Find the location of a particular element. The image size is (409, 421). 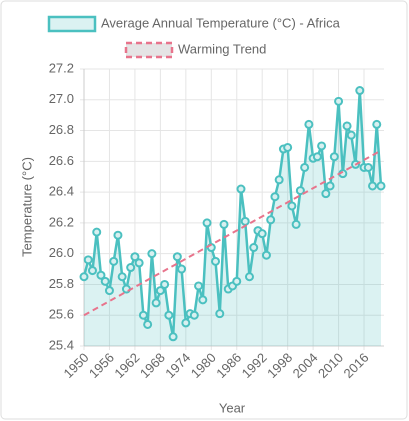

legend-label: Average Annual Temperature (°C) - Africa is located at coordinates (221, 22).